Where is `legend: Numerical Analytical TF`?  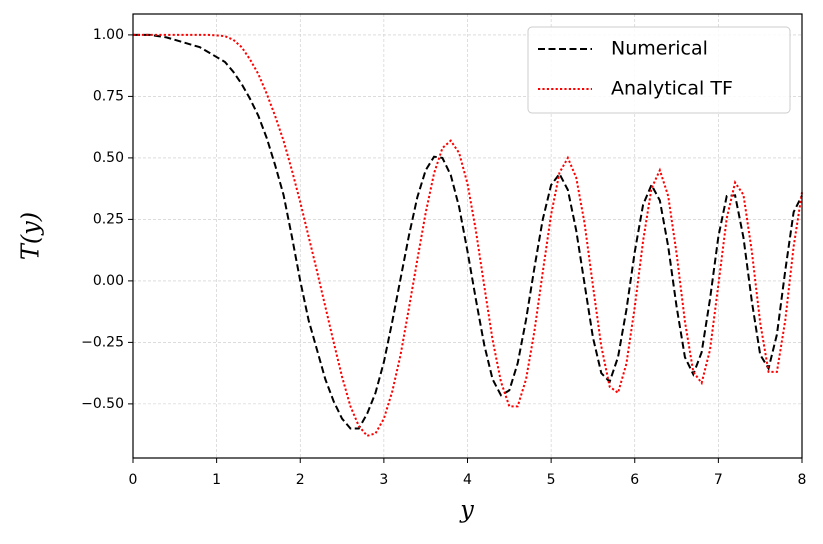 legend: Numerical Analytical TF is located at coordinates (659, 70).